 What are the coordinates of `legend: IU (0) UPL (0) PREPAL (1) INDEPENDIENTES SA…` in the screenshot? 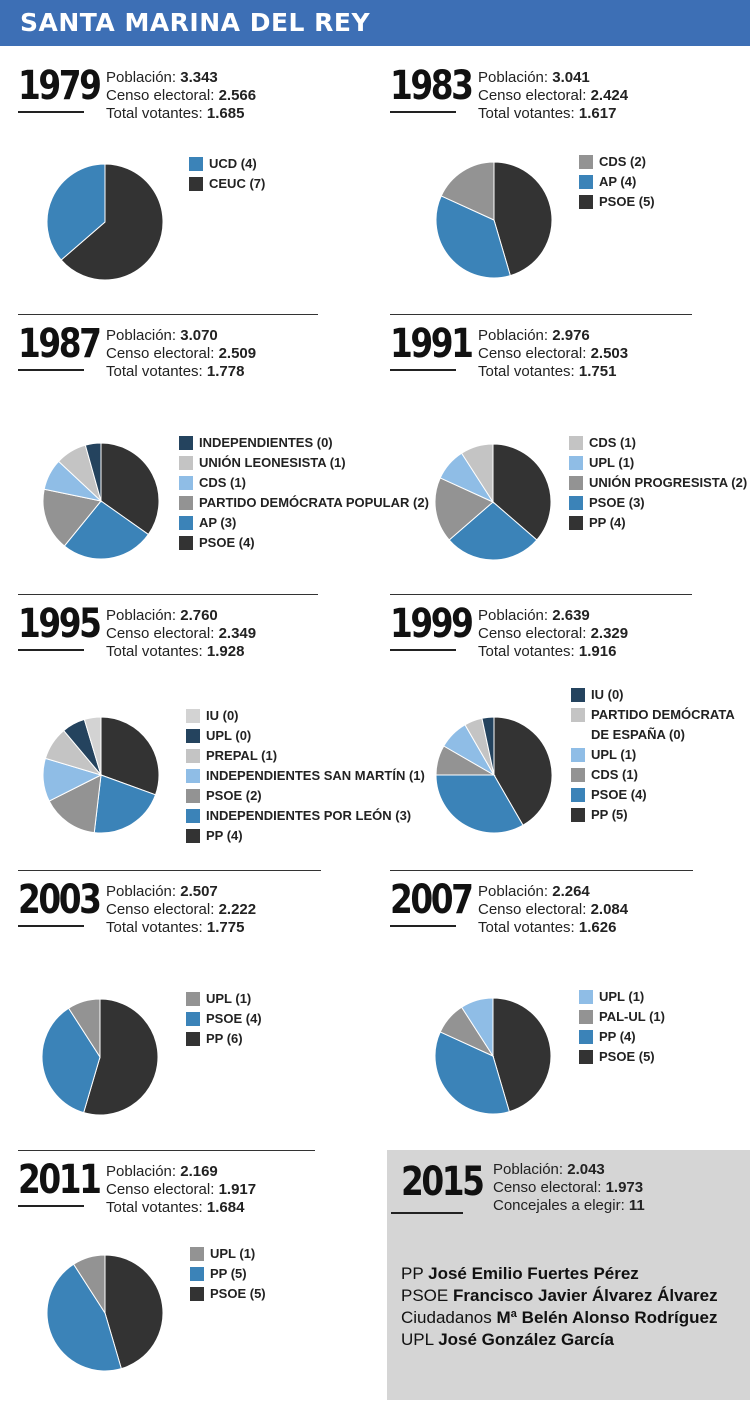 It's located at (305, 776).